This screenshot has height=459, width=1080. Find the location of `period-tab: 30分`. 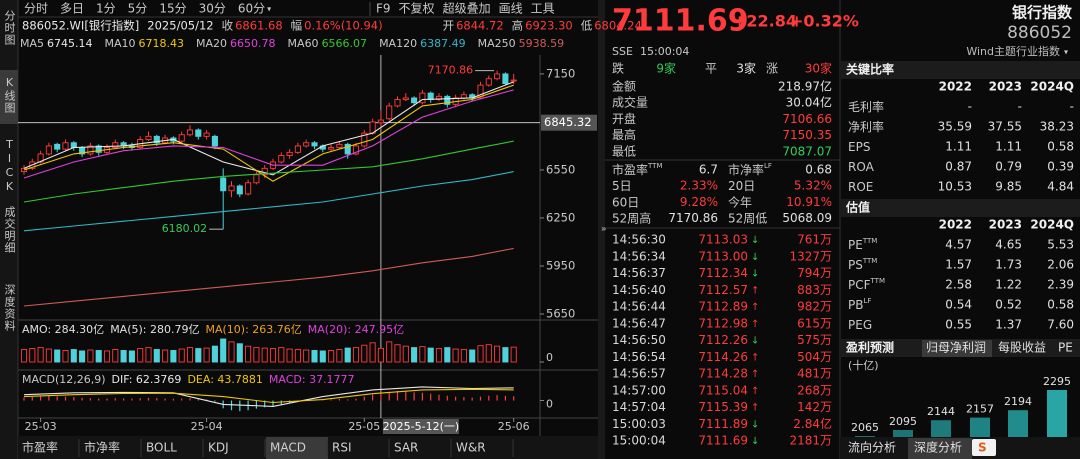

period-tab: 30分 is located at coordinates (212, 9).